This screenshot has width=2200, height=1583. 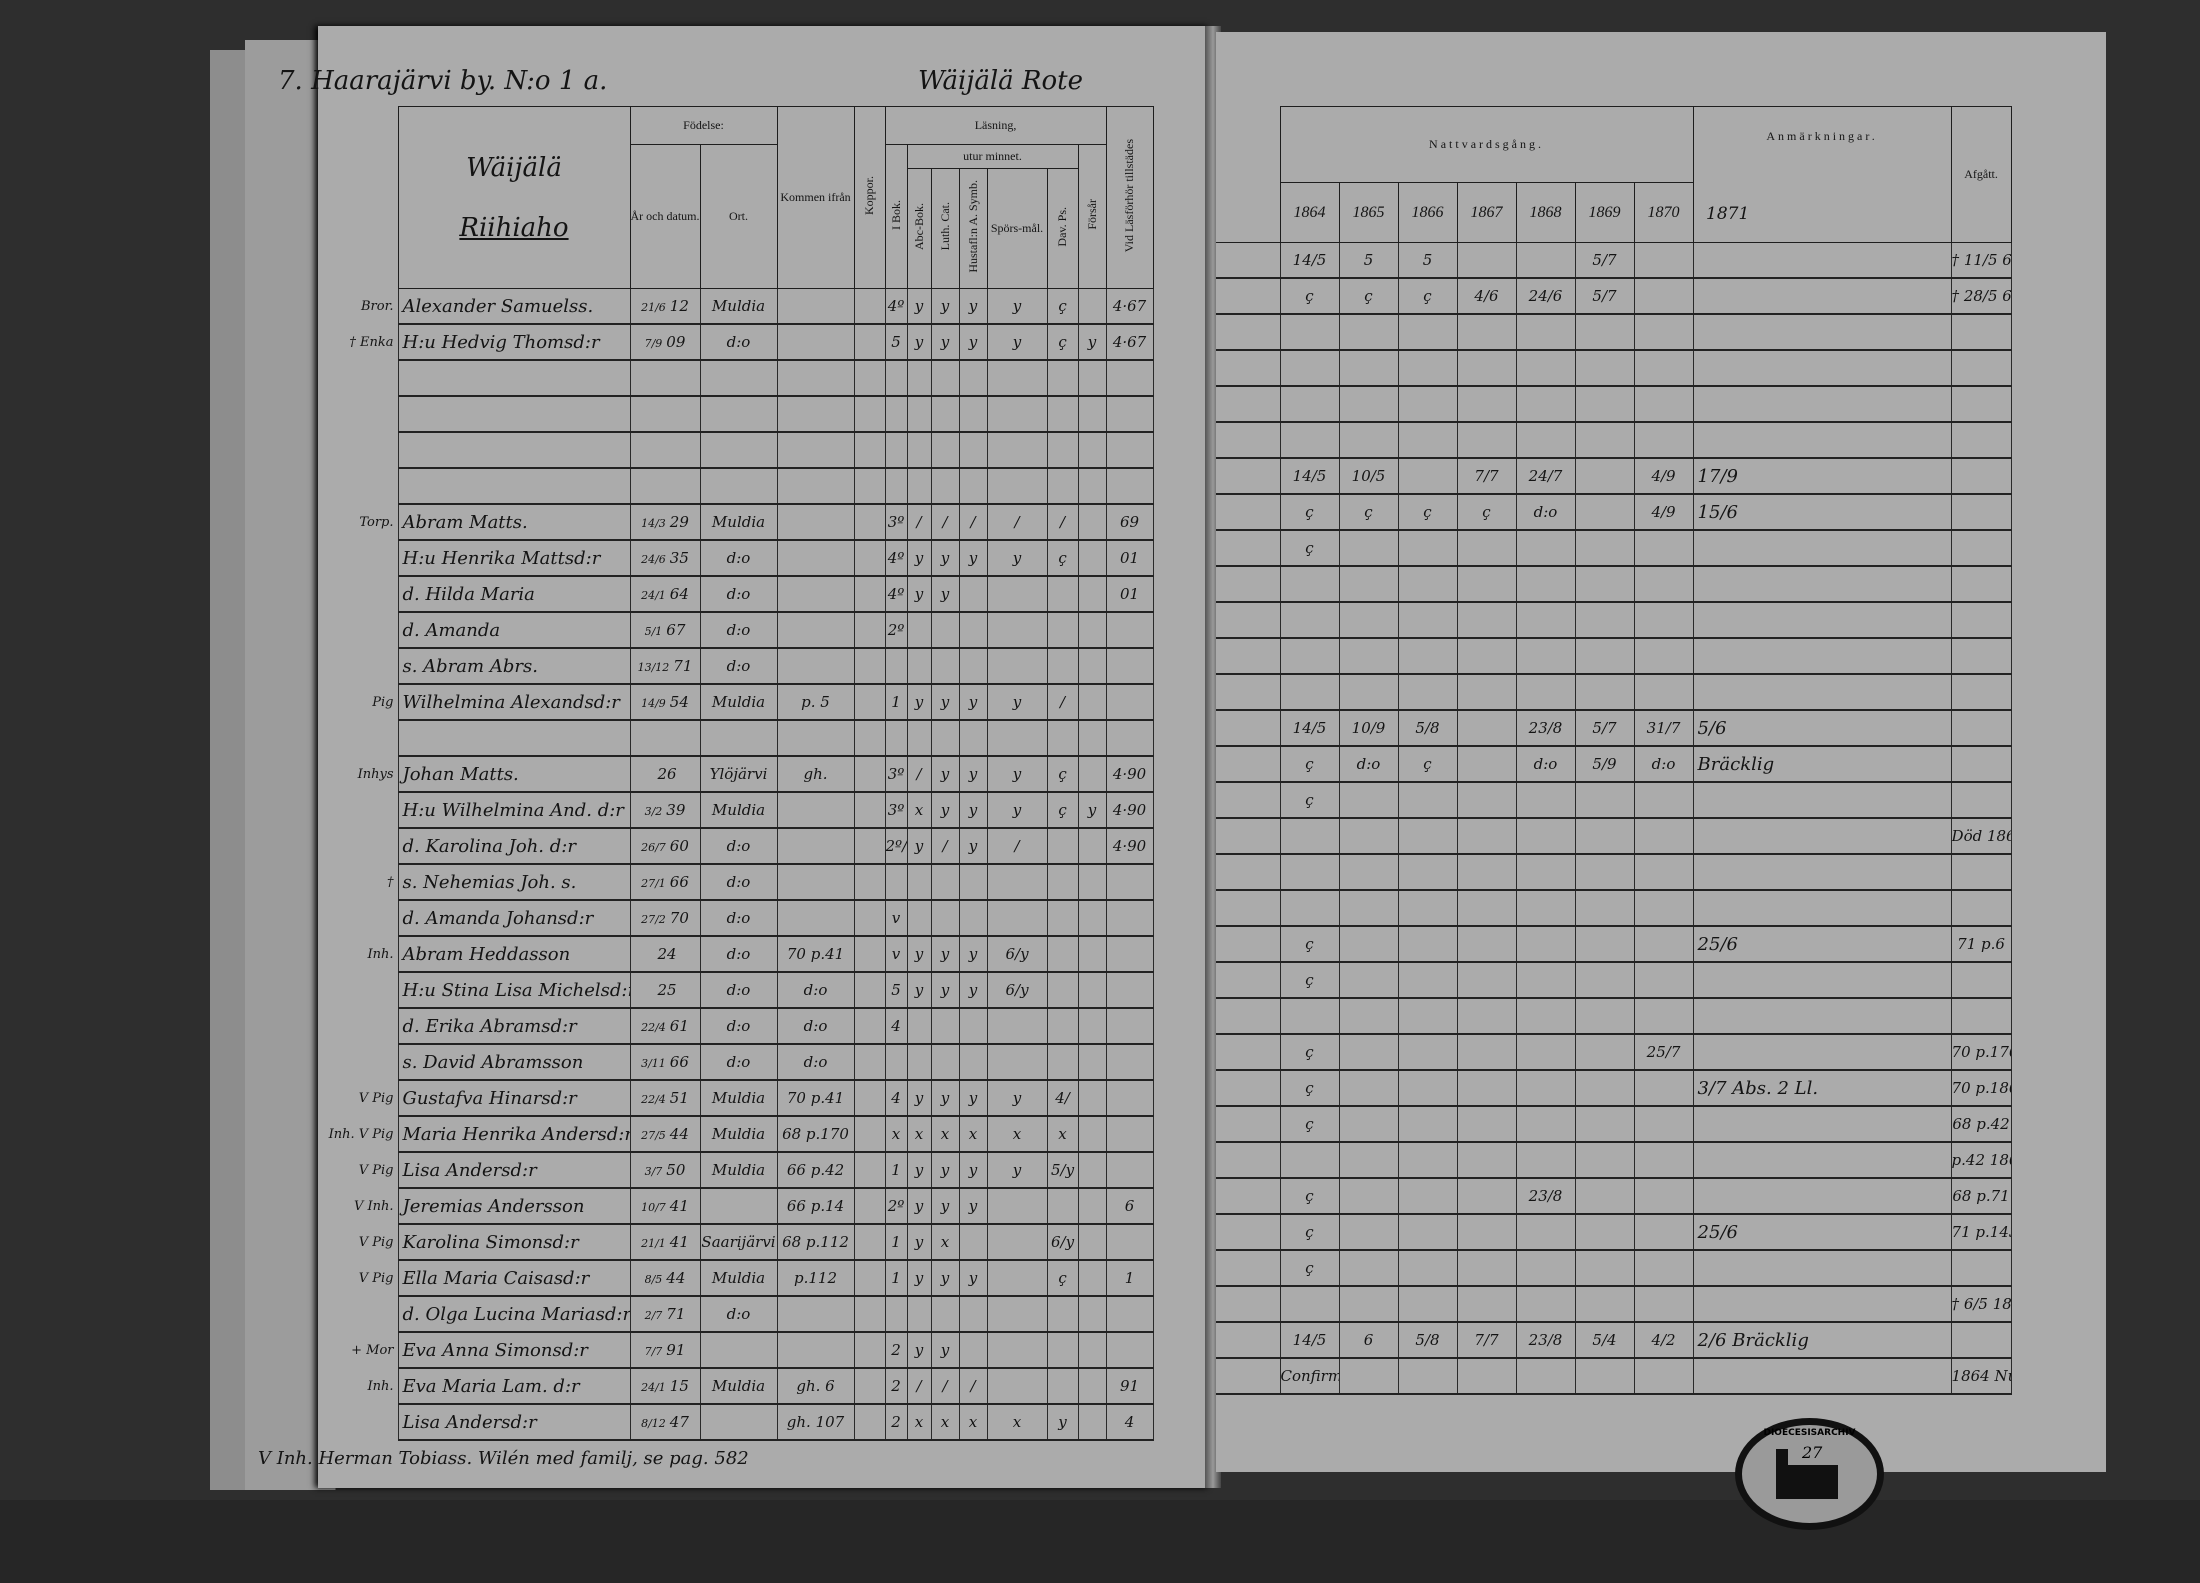 What do you see at coordinates (1614, 764) in the screenshot?
I see `communion-row: ç d:o ç d:o 5/9 d:o Bräcklig` at bounding box center [1614, 764].